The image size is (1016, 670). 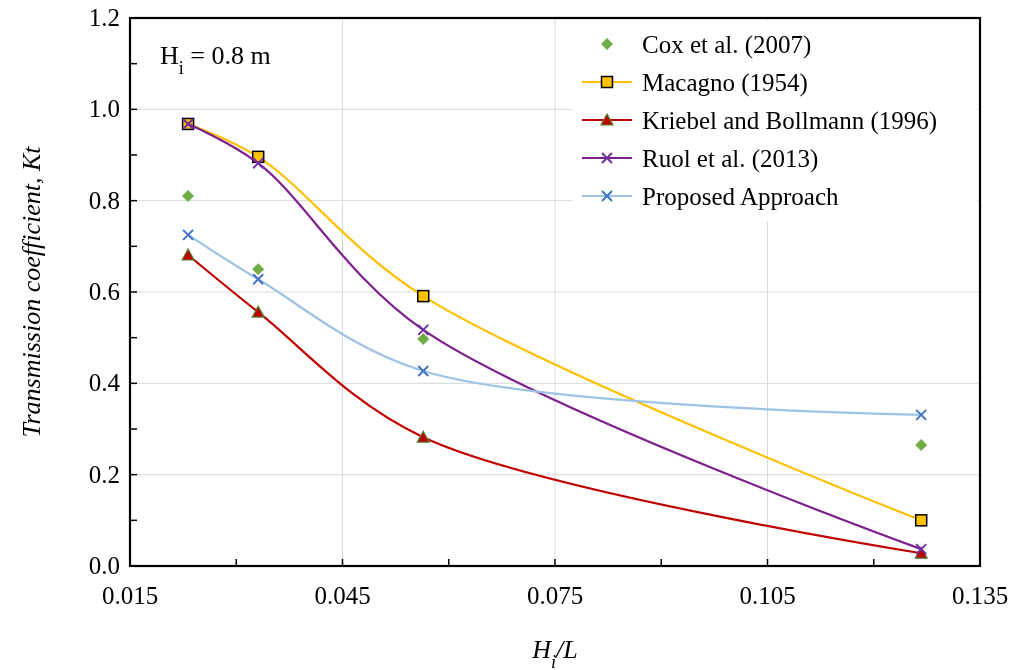 What do you see at coordinates (104, 109) in the screenshot?
I see `y-tick-label: 1.0` at bounding box center [104, 109].